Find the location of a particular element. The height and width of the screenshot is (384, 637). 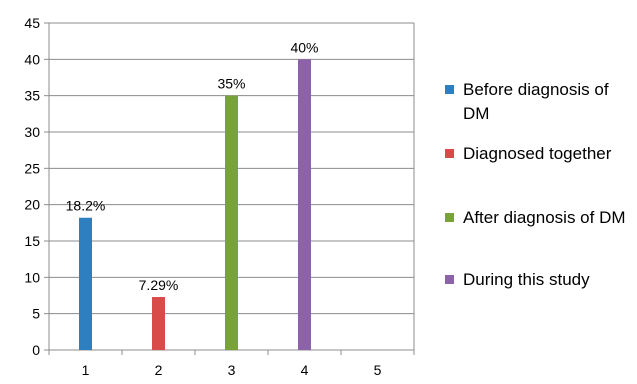

y-tick-label-30: 30 is located at coordinates (32, 132).